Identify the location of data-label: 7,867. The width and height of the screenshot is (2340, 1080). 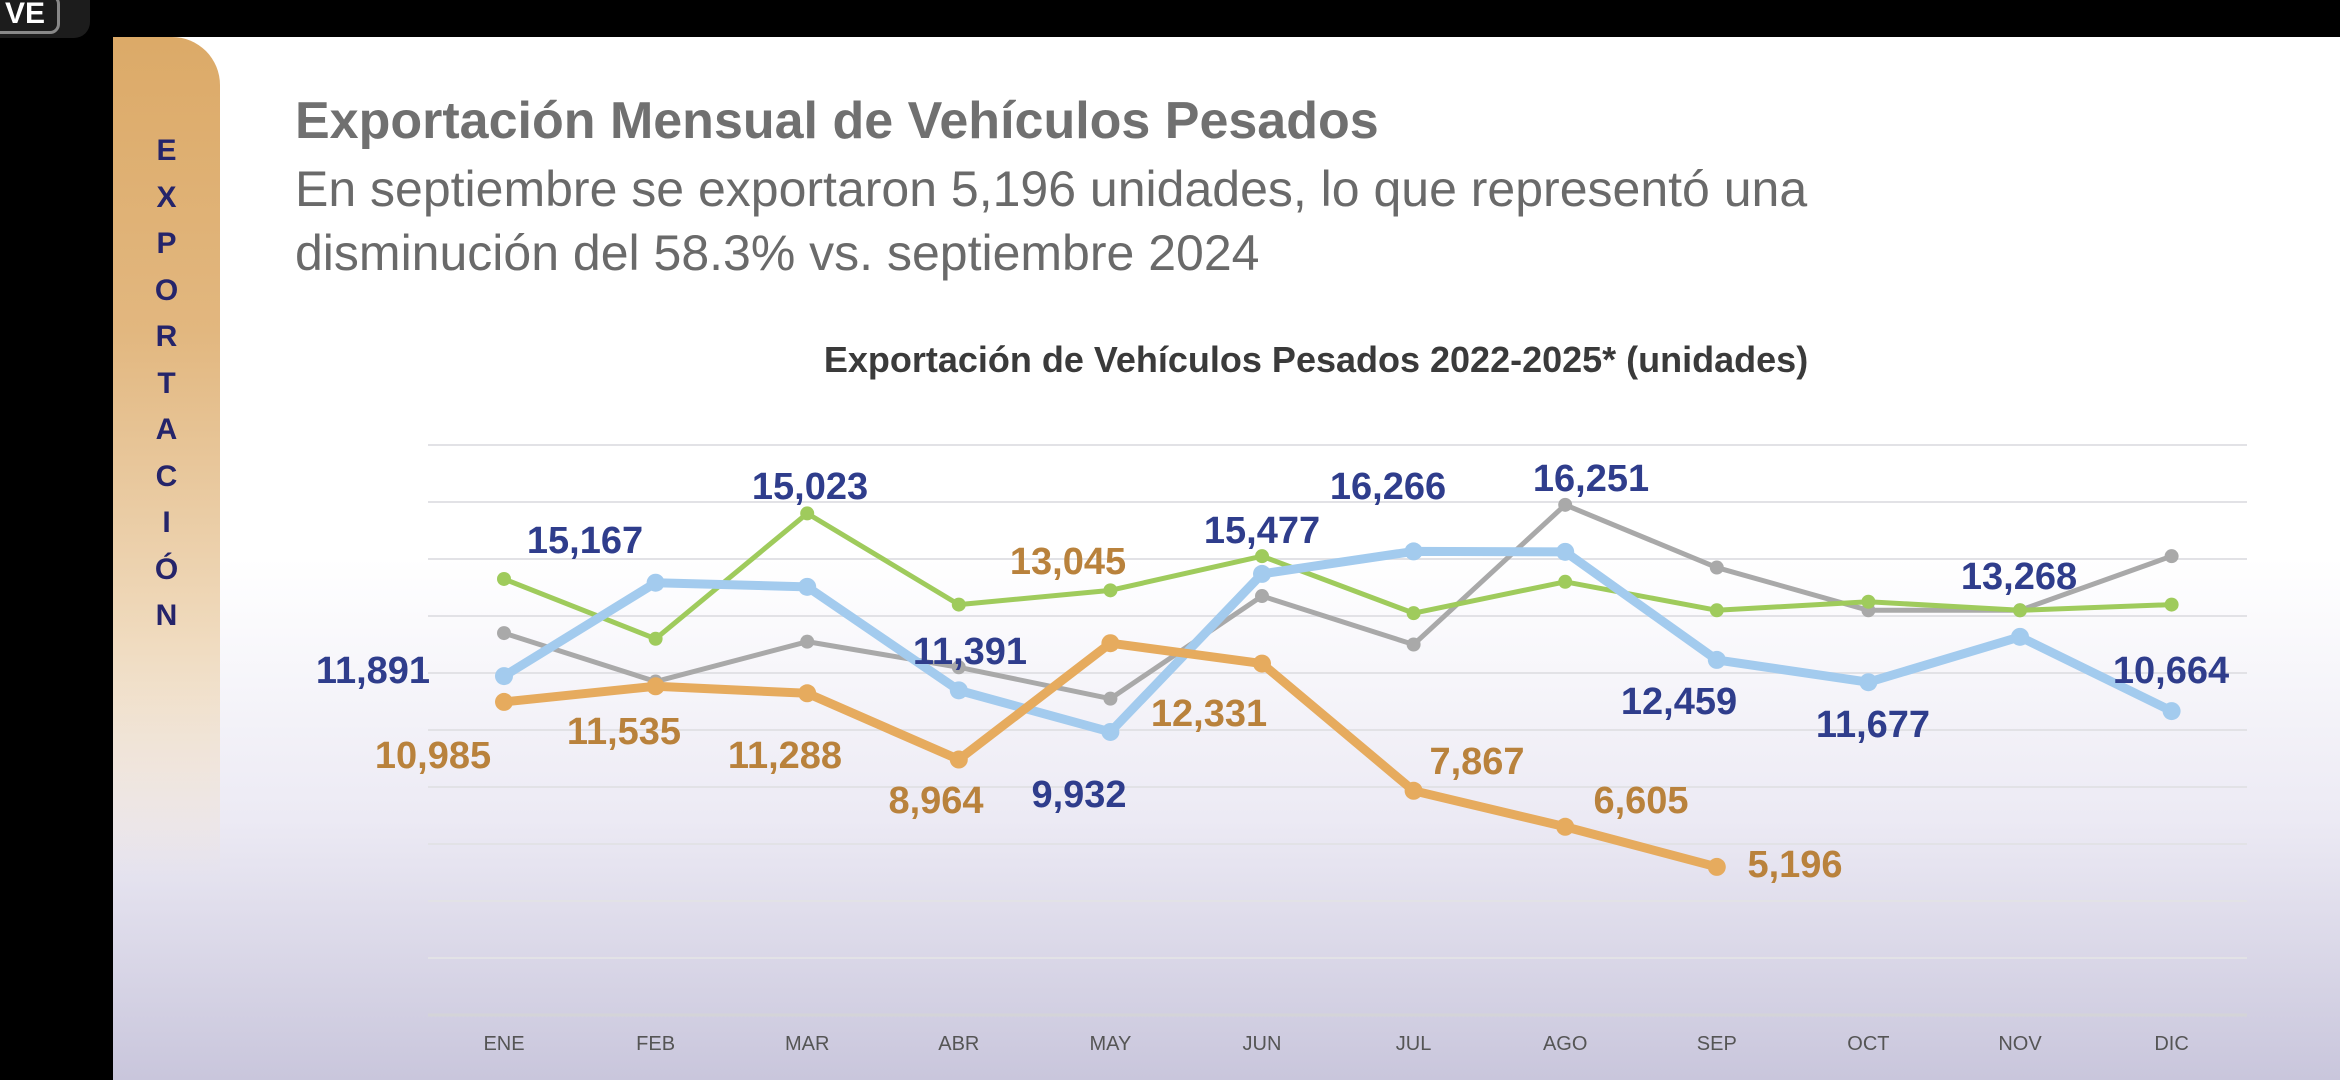
(1476, 762).